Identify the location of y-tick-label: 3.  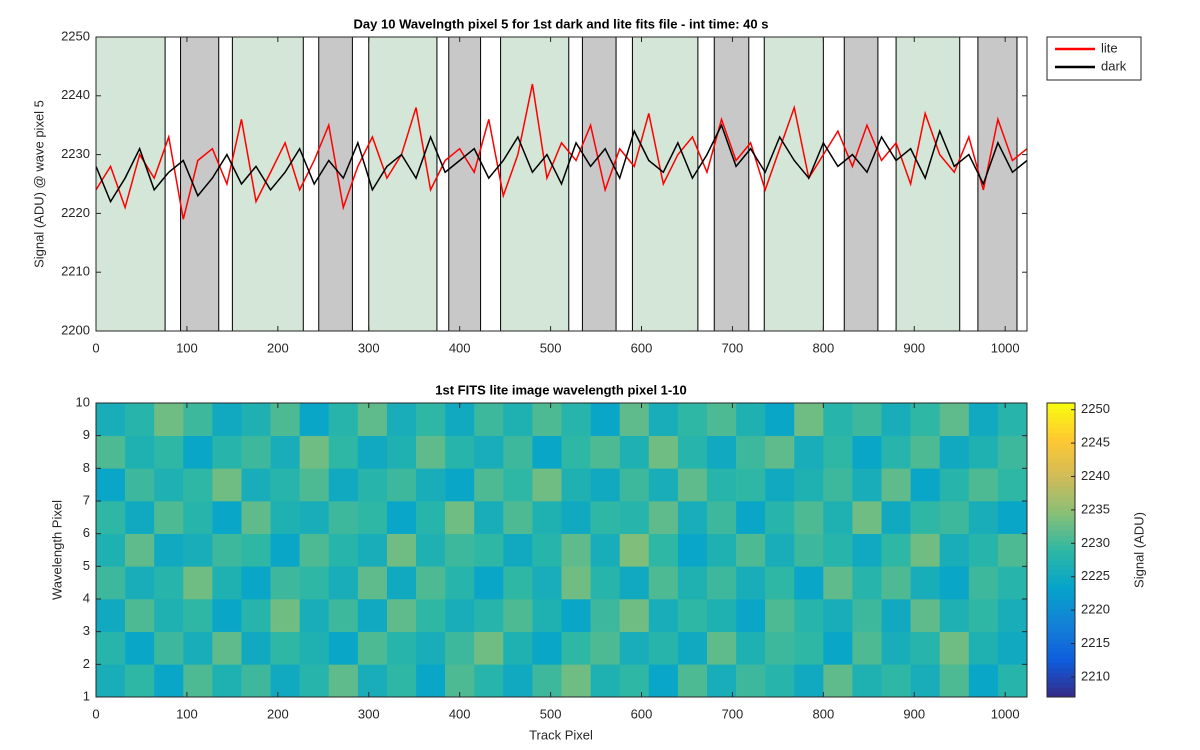
(86, 630).